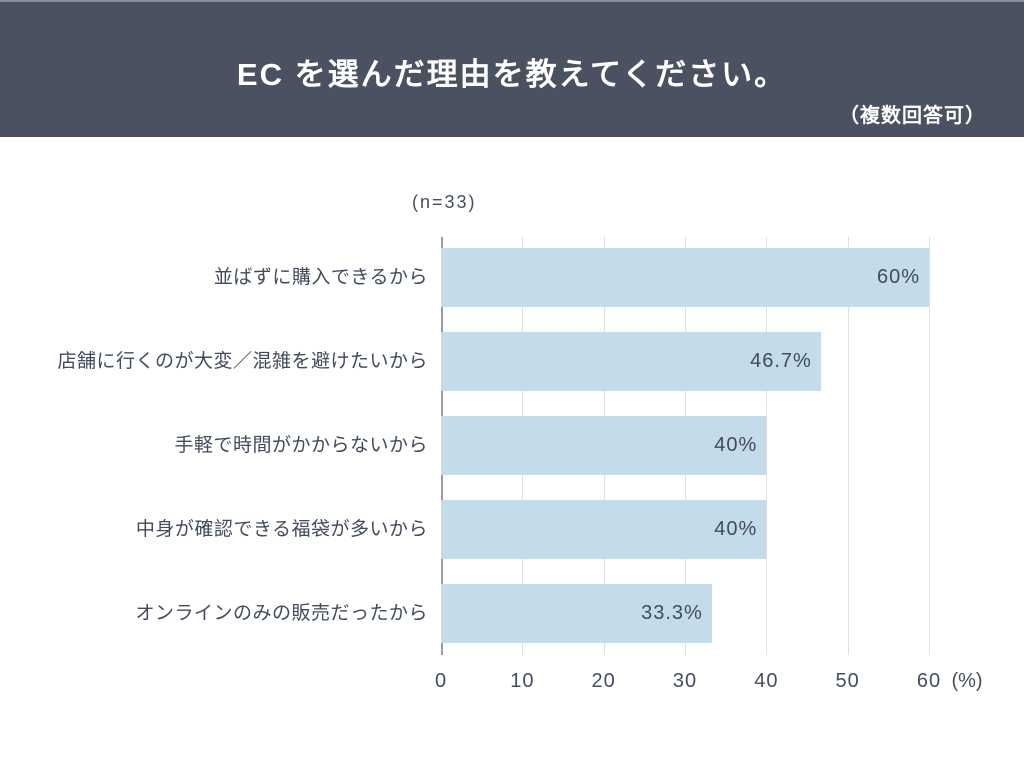 The image size is (1024, 769). What do you see at coordinates (685, 277) in the screenshot?
I see `bar: 60%` at bounding box center [685, 277].